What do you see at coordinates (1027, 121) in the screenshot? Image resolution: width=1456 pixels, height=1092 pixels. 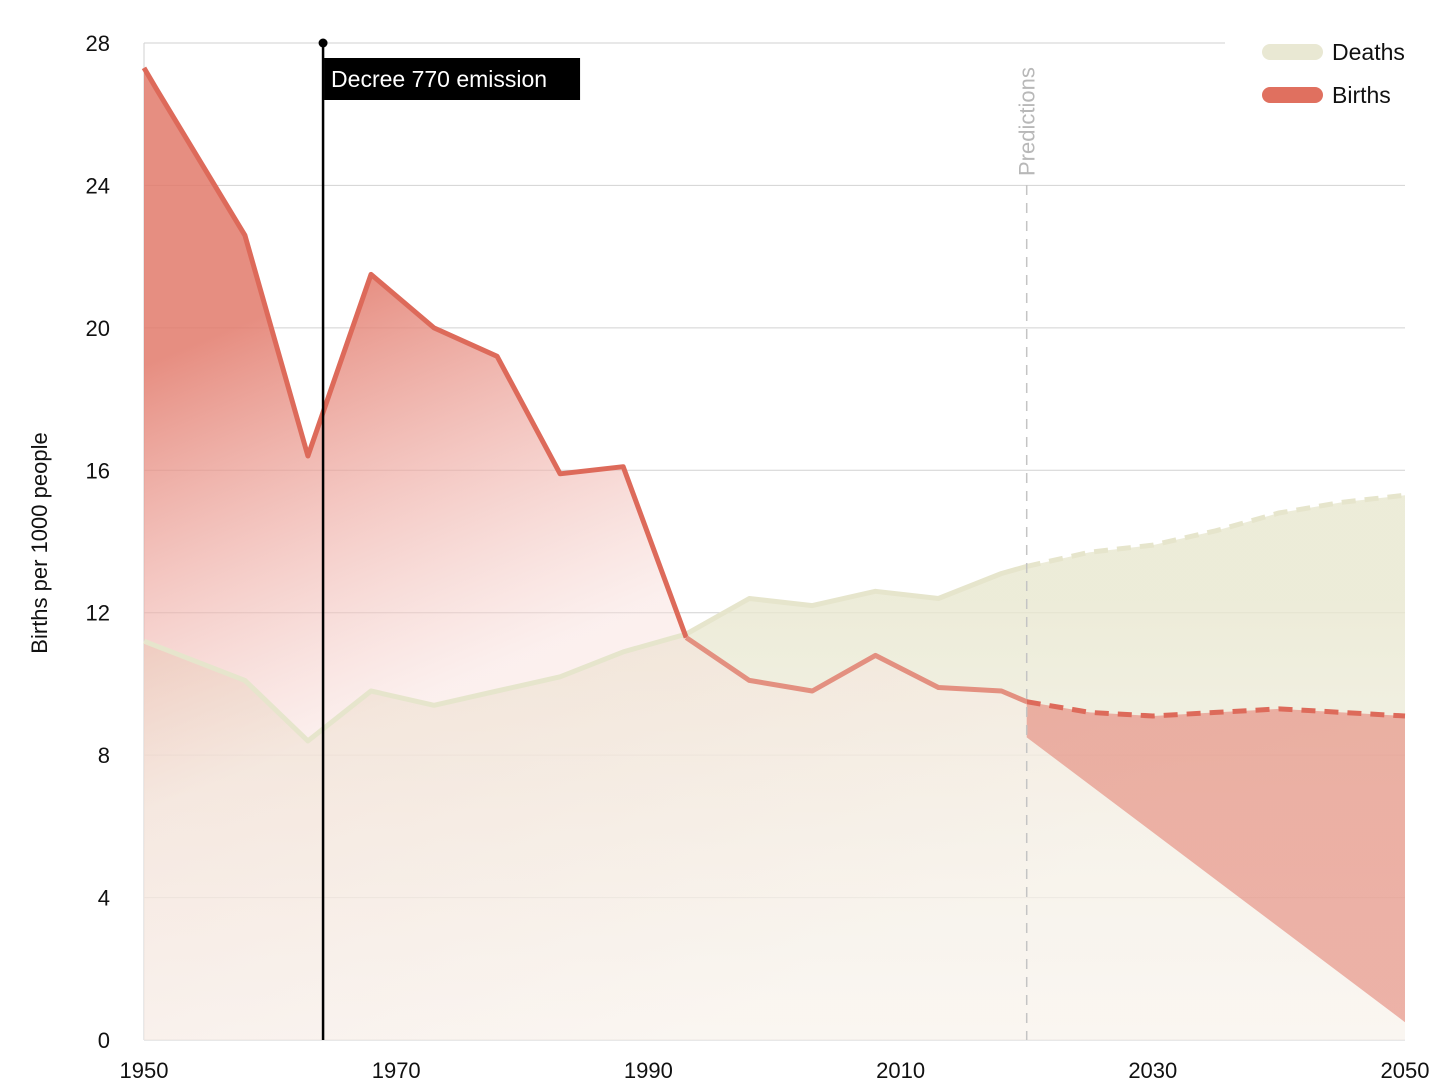 I see `prediction-label: Predictions` at bounding box center [1027, 121].